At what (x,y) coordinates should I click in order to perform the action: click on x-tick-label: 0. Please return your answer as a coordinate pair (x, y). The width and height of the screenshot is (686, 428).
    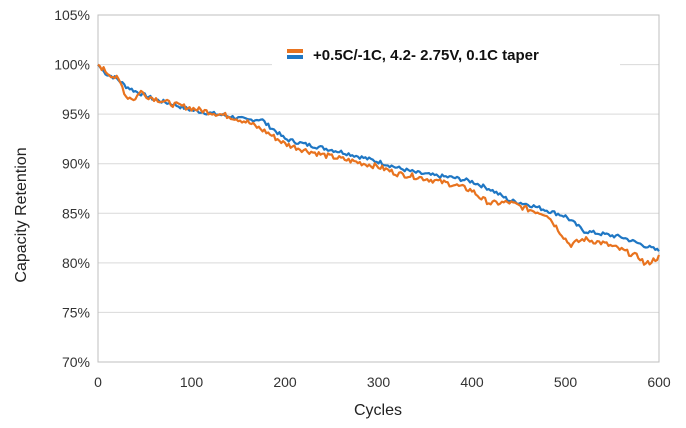
    Looking at the image, I should click on (98, 382).